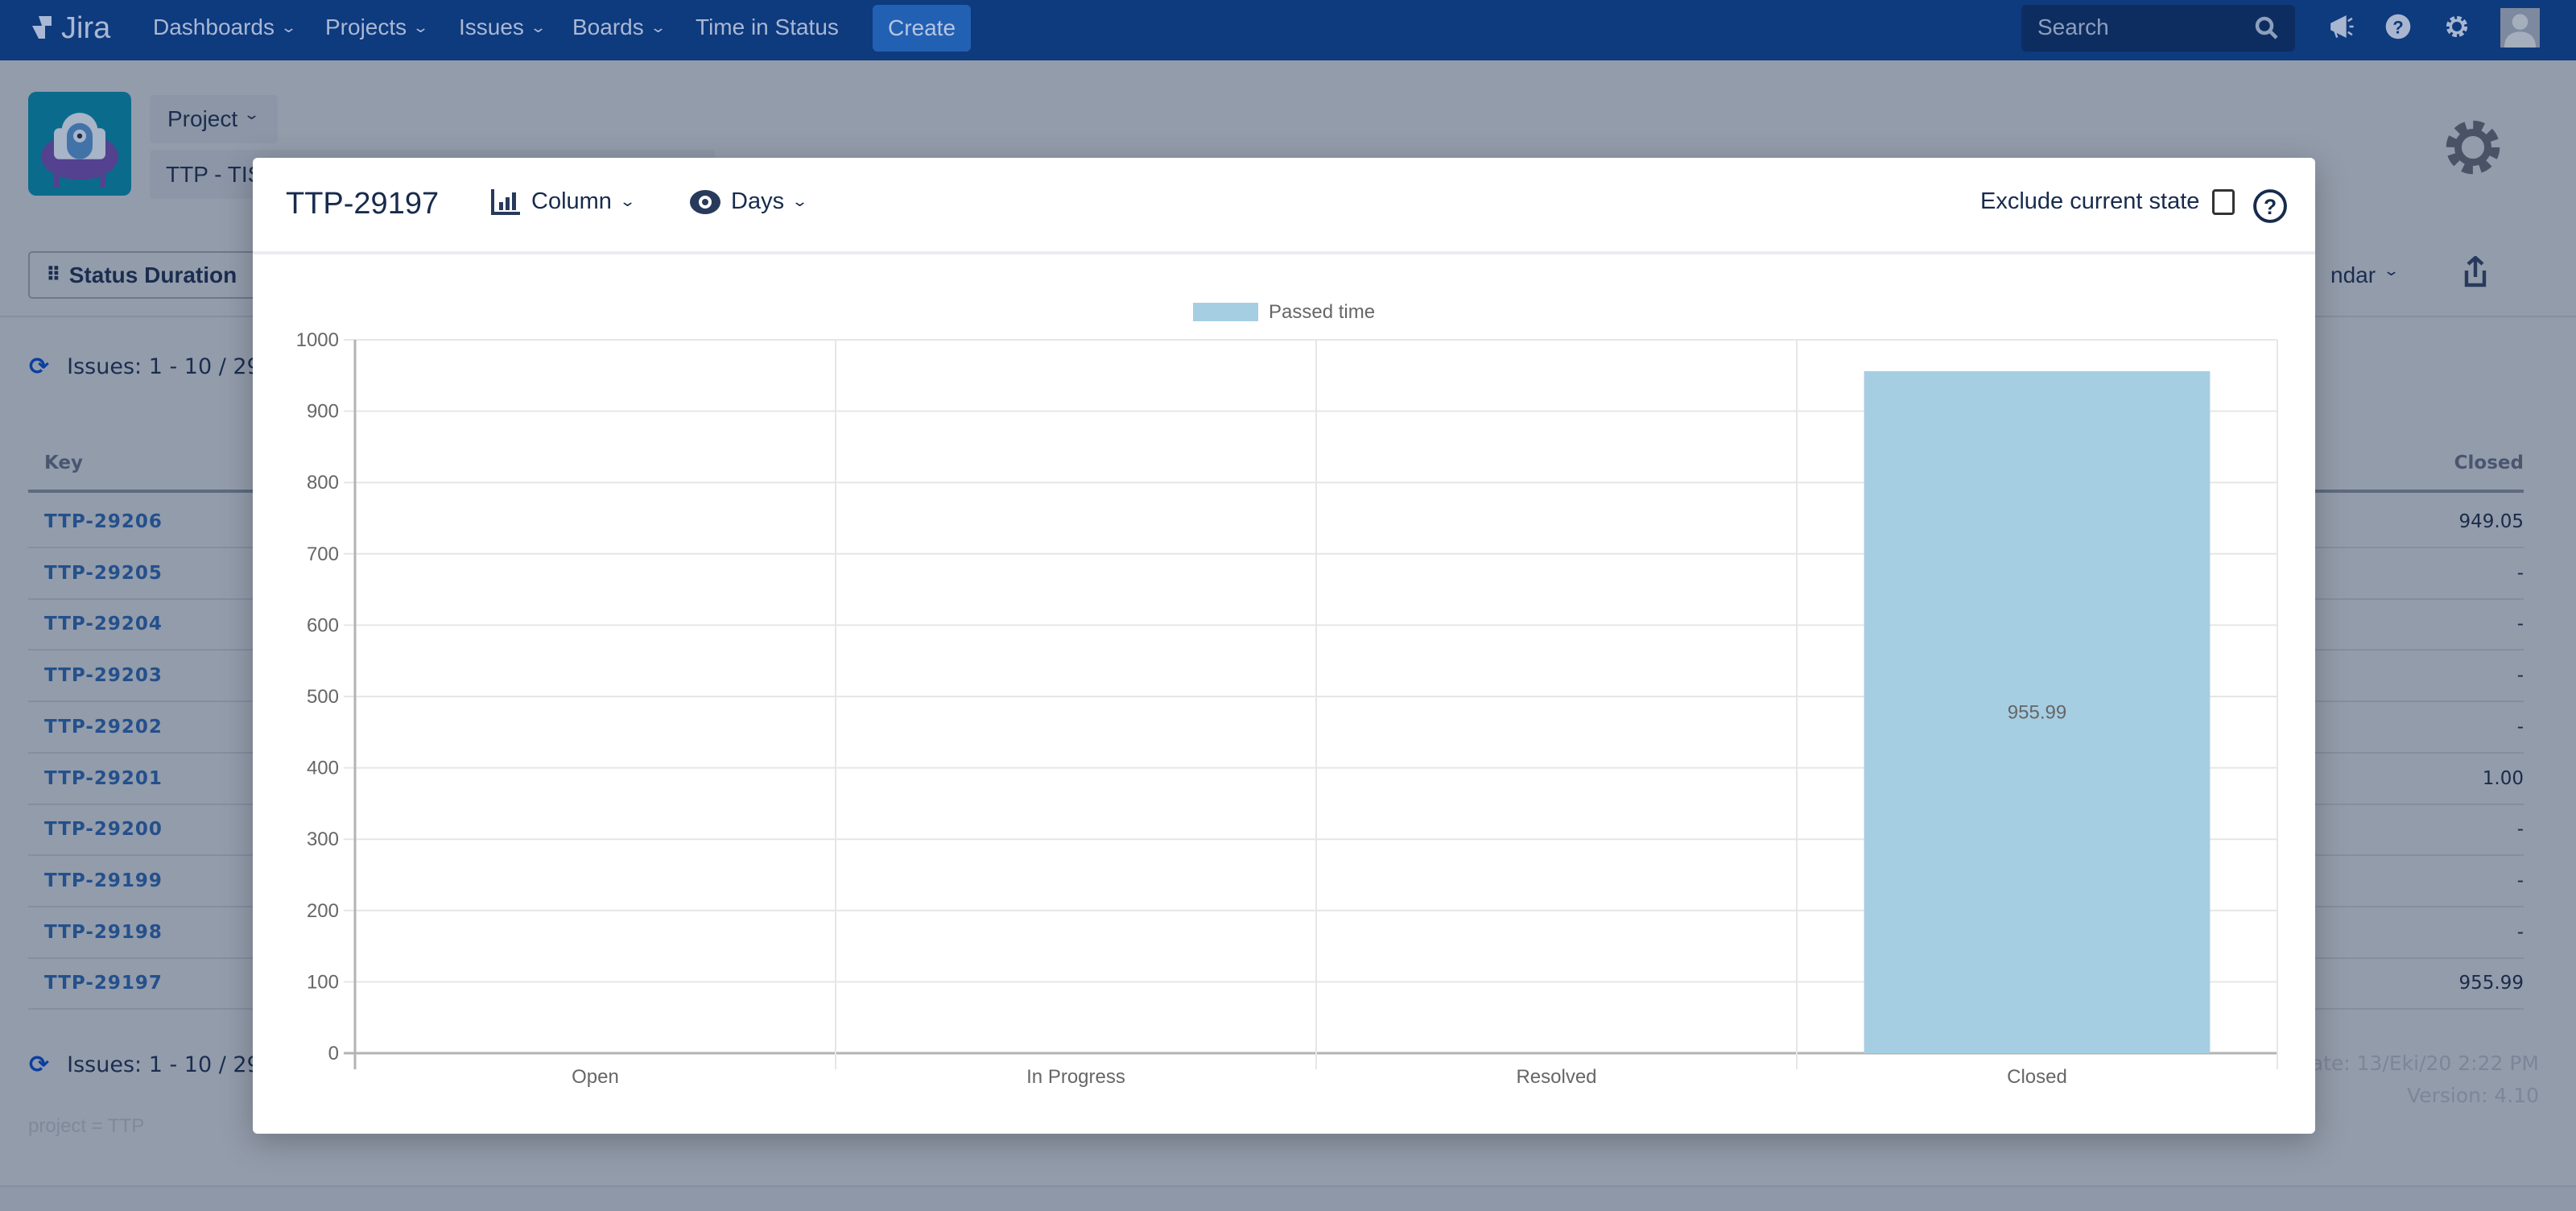 Image resolution: width=2576 pixels, height=1211 pixels. I want to click on gear-icon, so click(2457, 27).